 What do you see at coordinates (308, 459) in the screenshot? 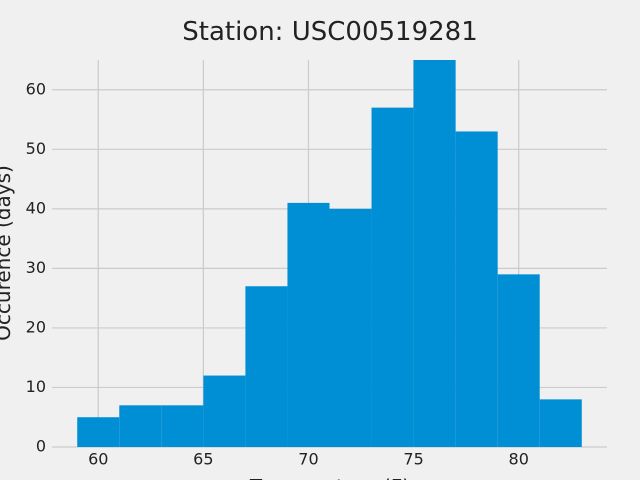
I see `x-tick-label: 70` at bounding box center [308, 459].